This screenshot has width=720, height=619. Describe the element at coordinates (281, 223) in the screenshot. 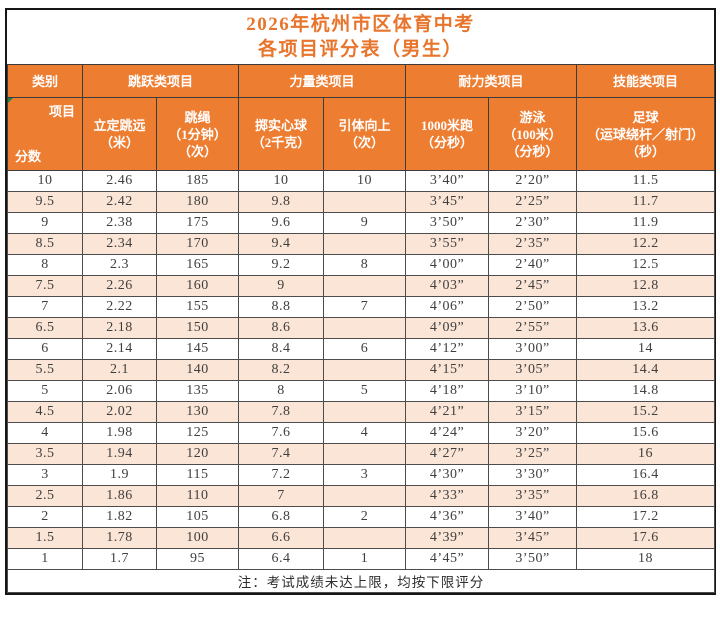

I see `table-cell: 9.6` at that location.